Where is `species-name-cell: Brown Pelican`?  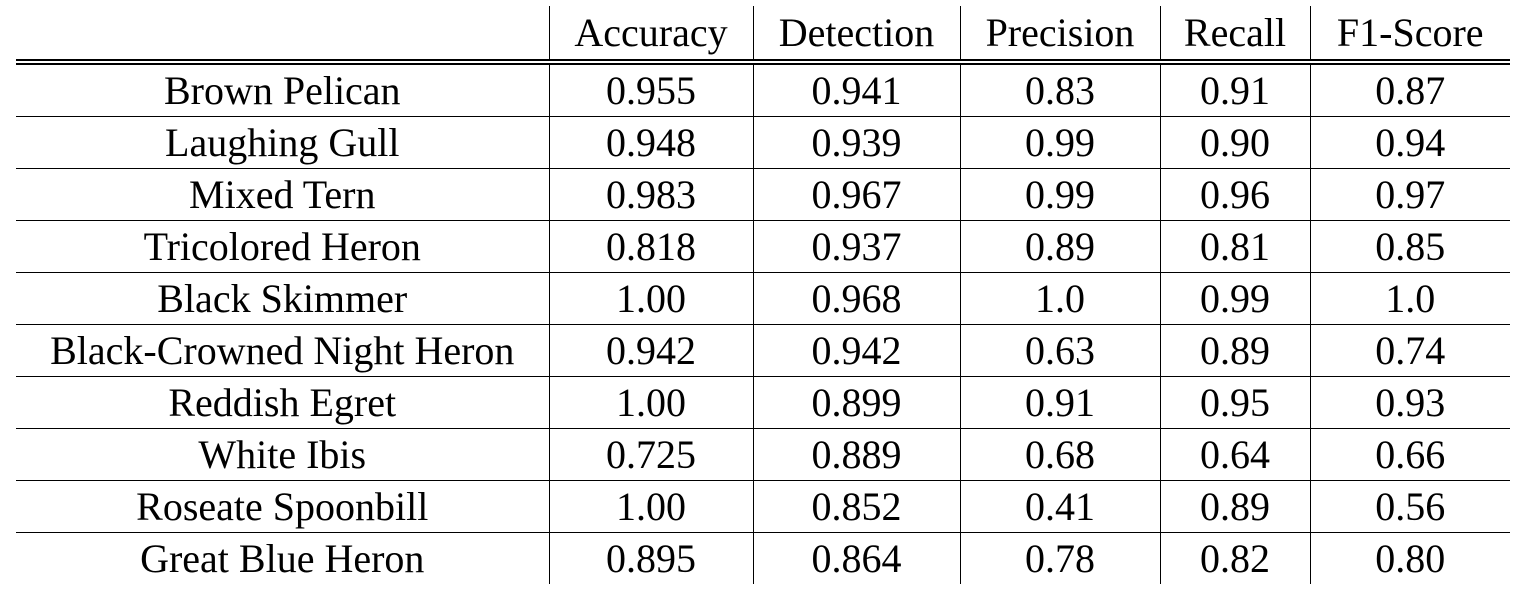
species-name-cell: Brown Pelican is located at coordinates (282, 90).